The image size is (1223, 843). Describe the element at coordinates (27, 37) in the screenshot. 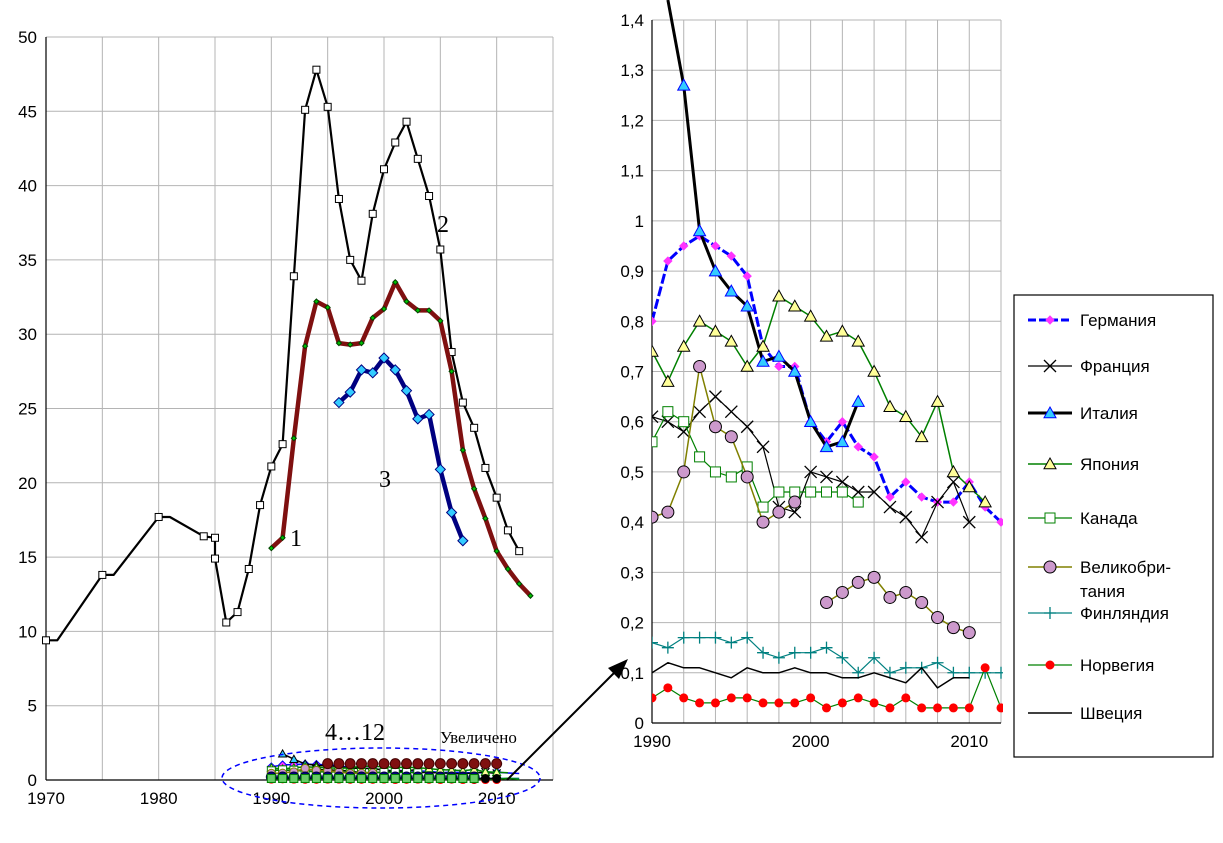

I see `left-y-tick-label: 50` at that location.